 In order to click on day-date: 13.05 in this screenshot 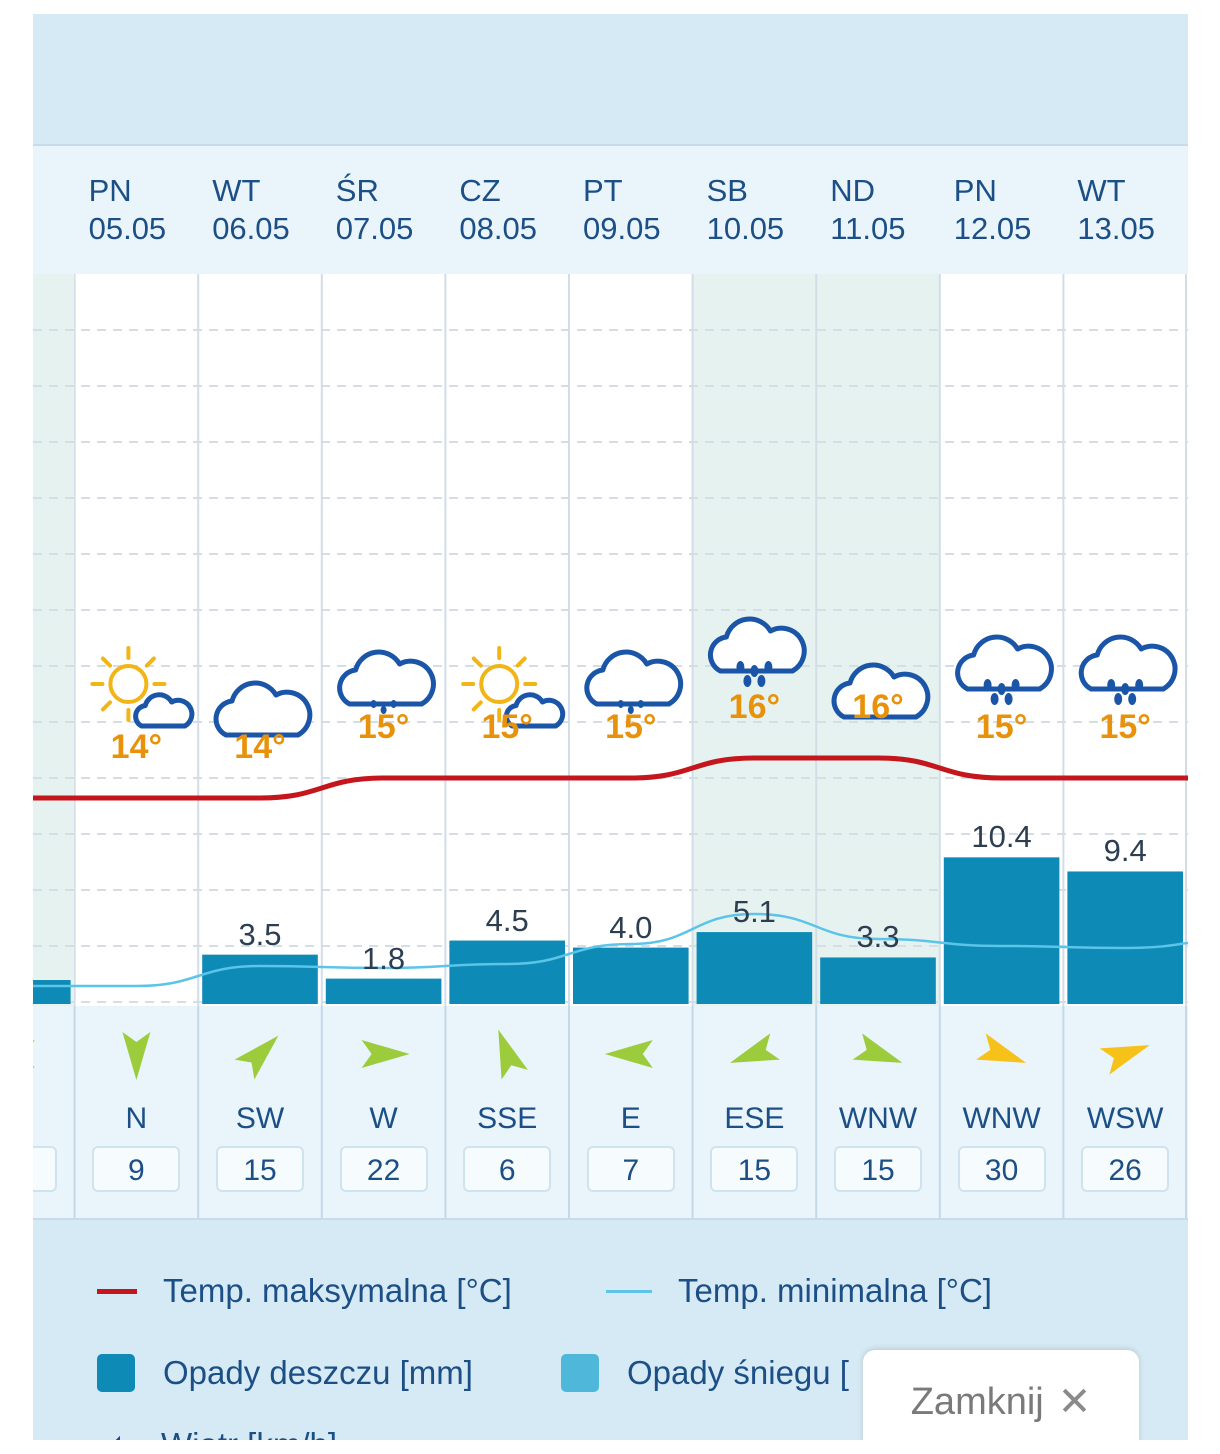, I will do `click(1116, 228)`.